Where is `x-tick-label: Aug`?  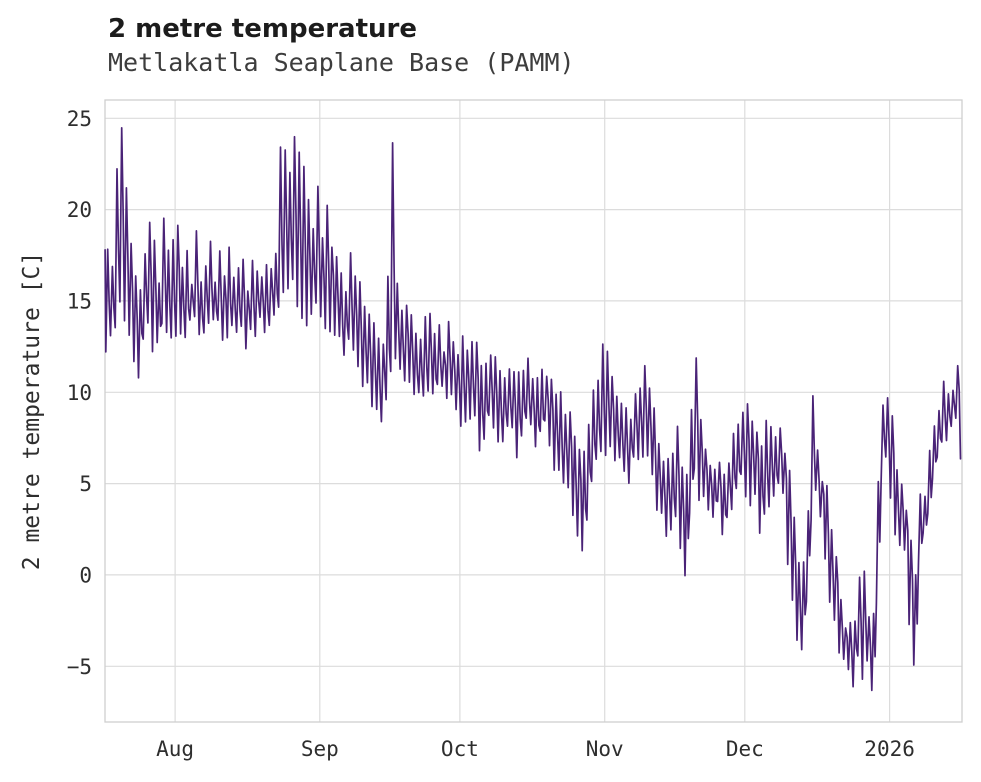
x-tick-label: Aug is located at coordinates (175, 749).